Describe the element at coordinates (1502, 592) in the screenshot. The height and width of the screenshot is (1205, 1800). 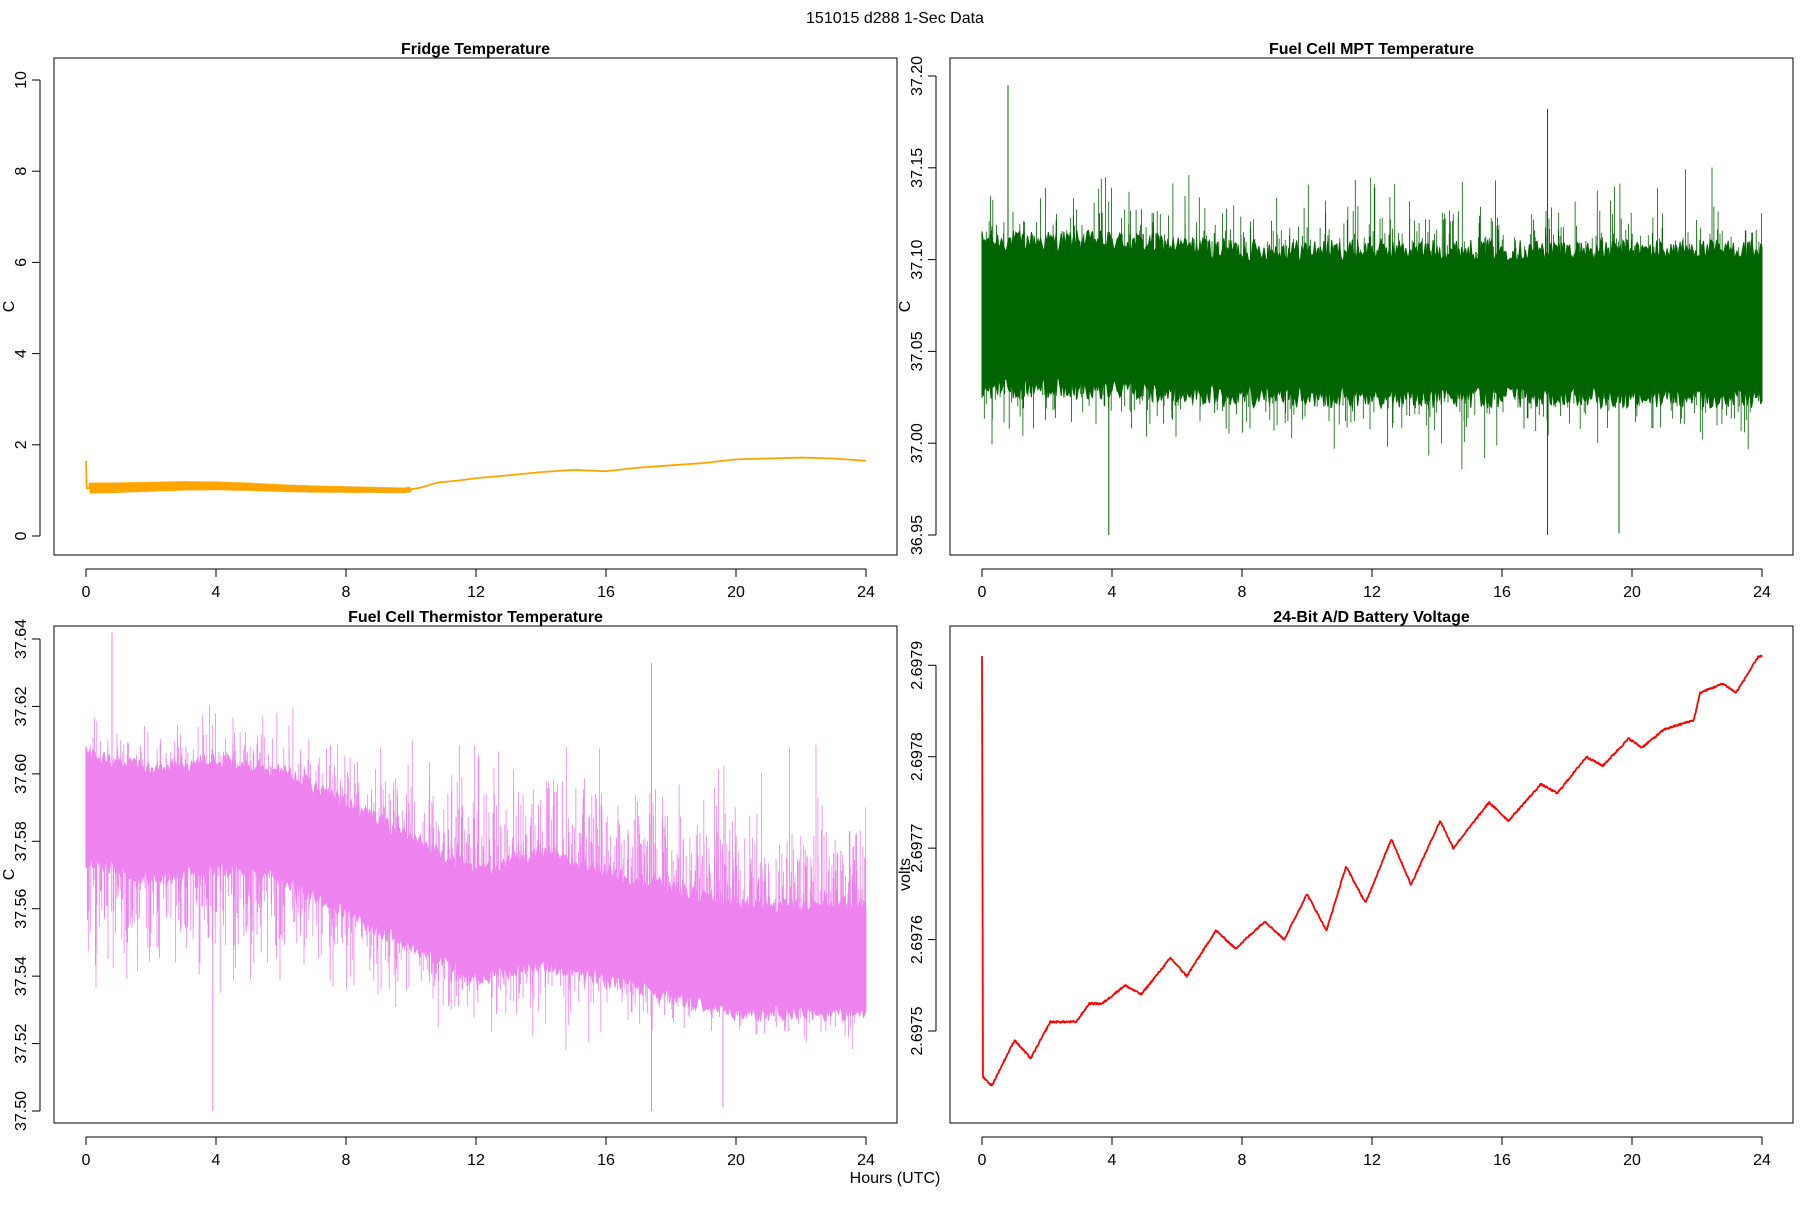
I see `x-tick-label-mpt: 16` at that location.